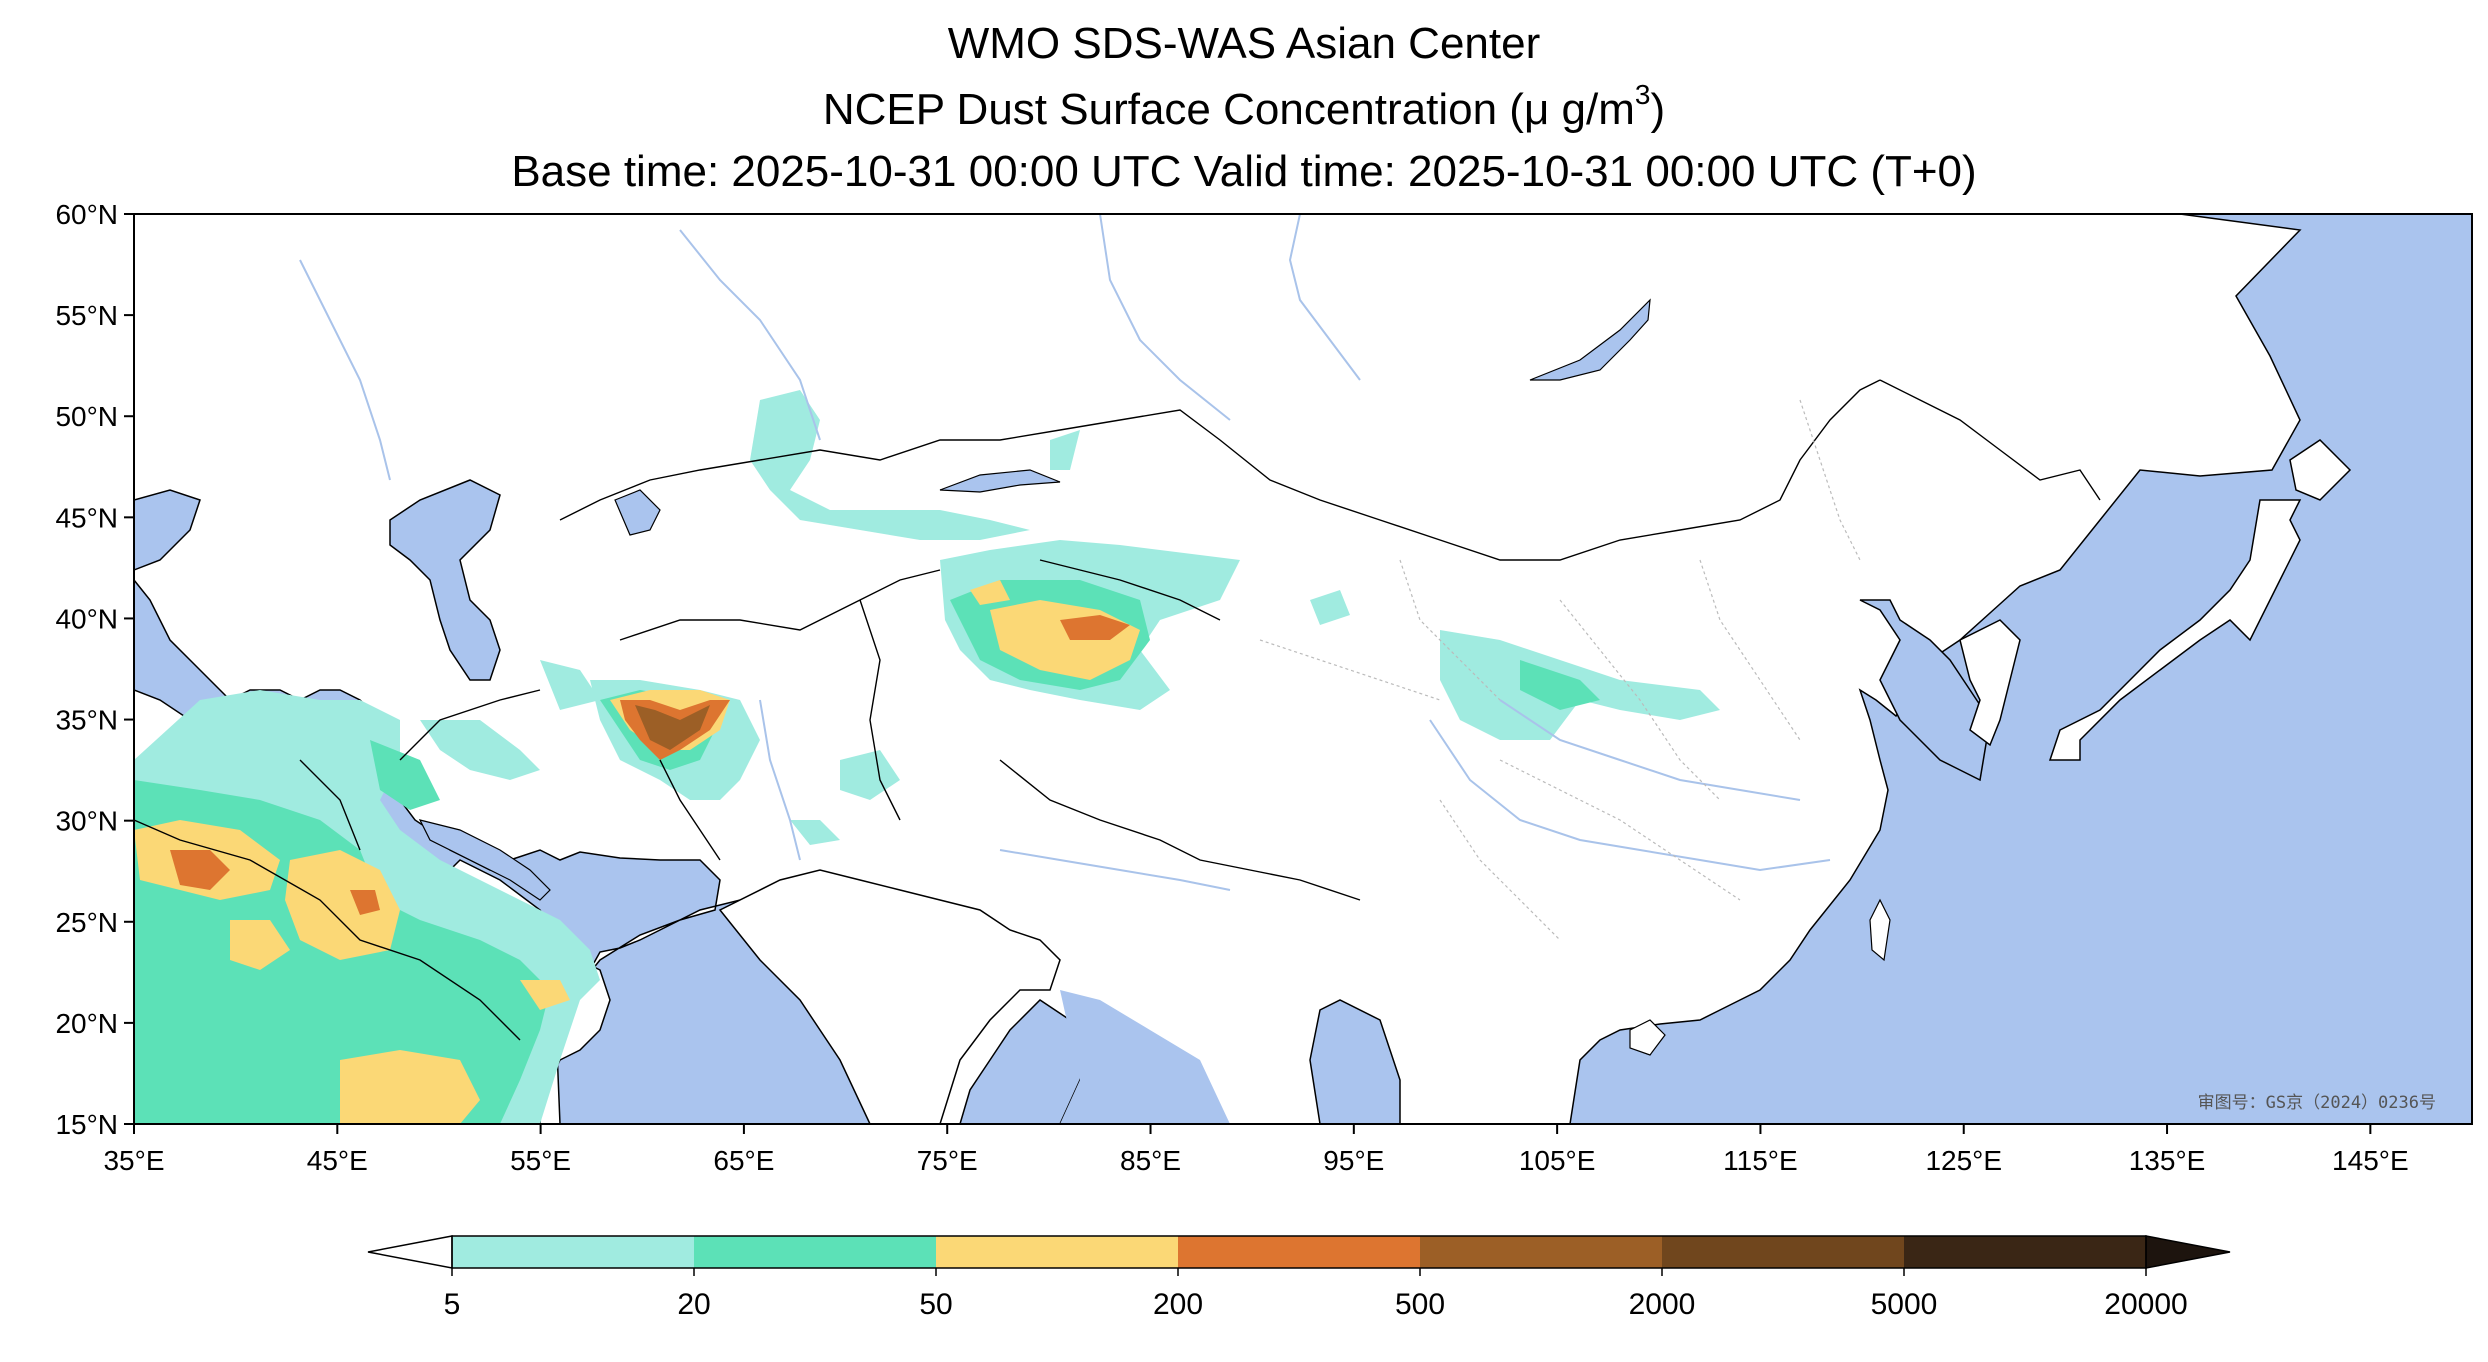  I want to click on colorbar-frame, so click(1299, 1252).